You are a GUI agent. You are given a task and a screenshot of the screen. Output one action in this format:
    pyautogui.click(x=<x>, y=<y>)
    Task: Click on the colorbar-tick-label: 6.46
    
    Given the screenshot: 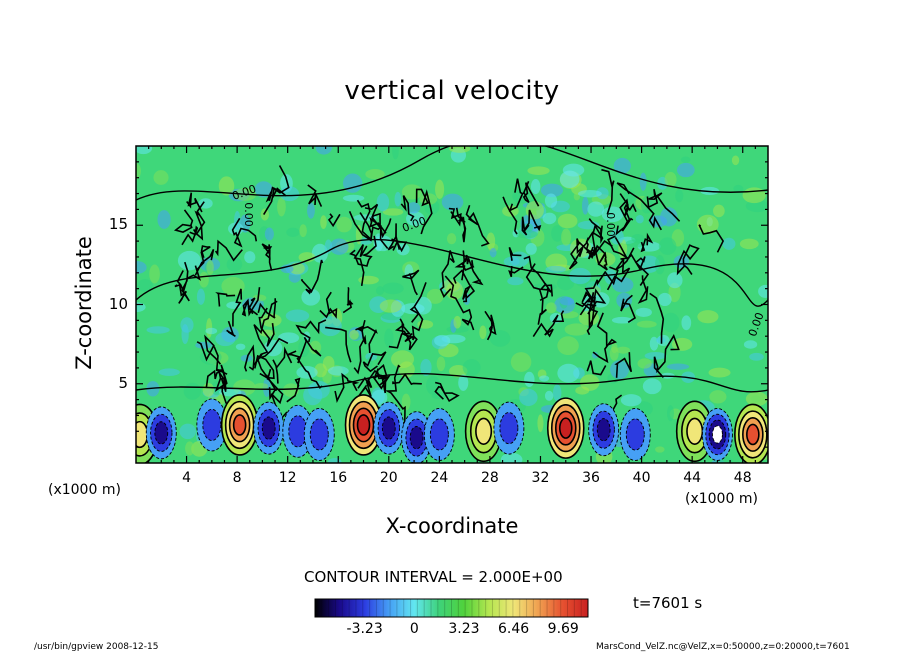 What is the action you would take?
    pyautogui.click(x=514, y=629)
    